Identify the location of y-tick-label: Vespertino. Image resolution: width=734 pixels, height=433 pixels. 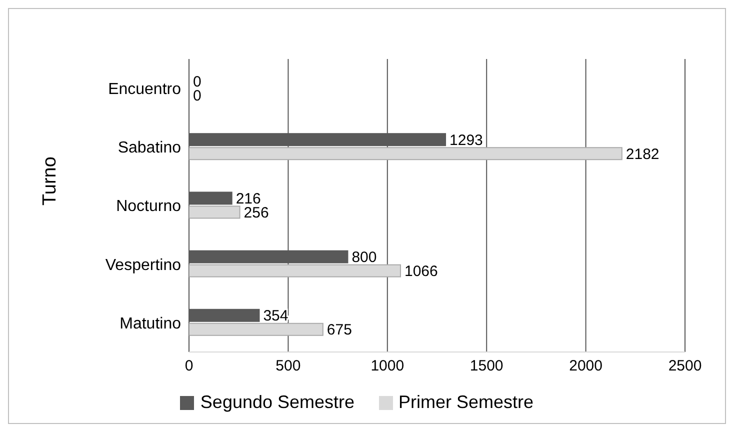
(143, 265).